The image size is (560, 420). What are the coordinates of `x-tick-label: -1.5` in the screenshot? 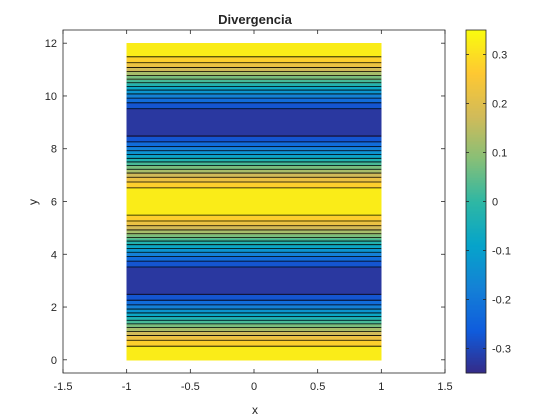 It's located at (63, 387).